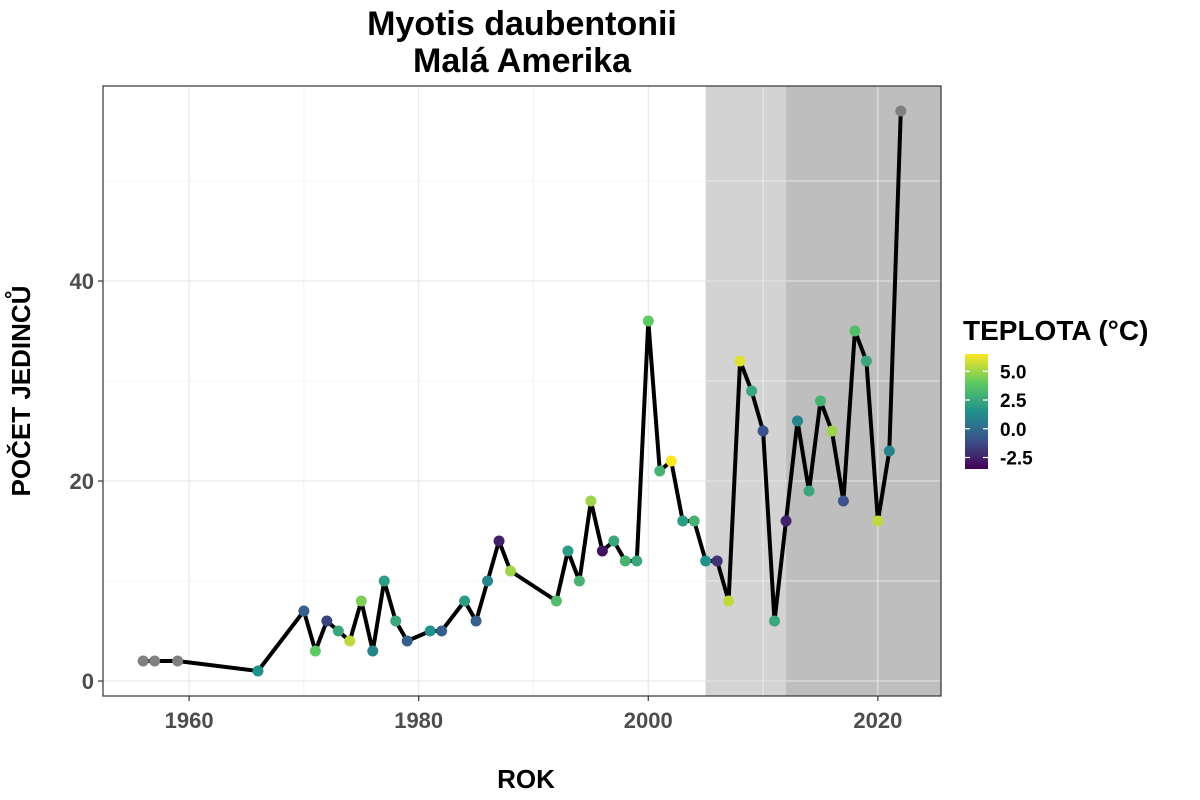 The image size is (1200, 800). Describe the element at coordinates (522, 24) in the screenshot. I see `chart-title: Myotis daubentonii` at that location.